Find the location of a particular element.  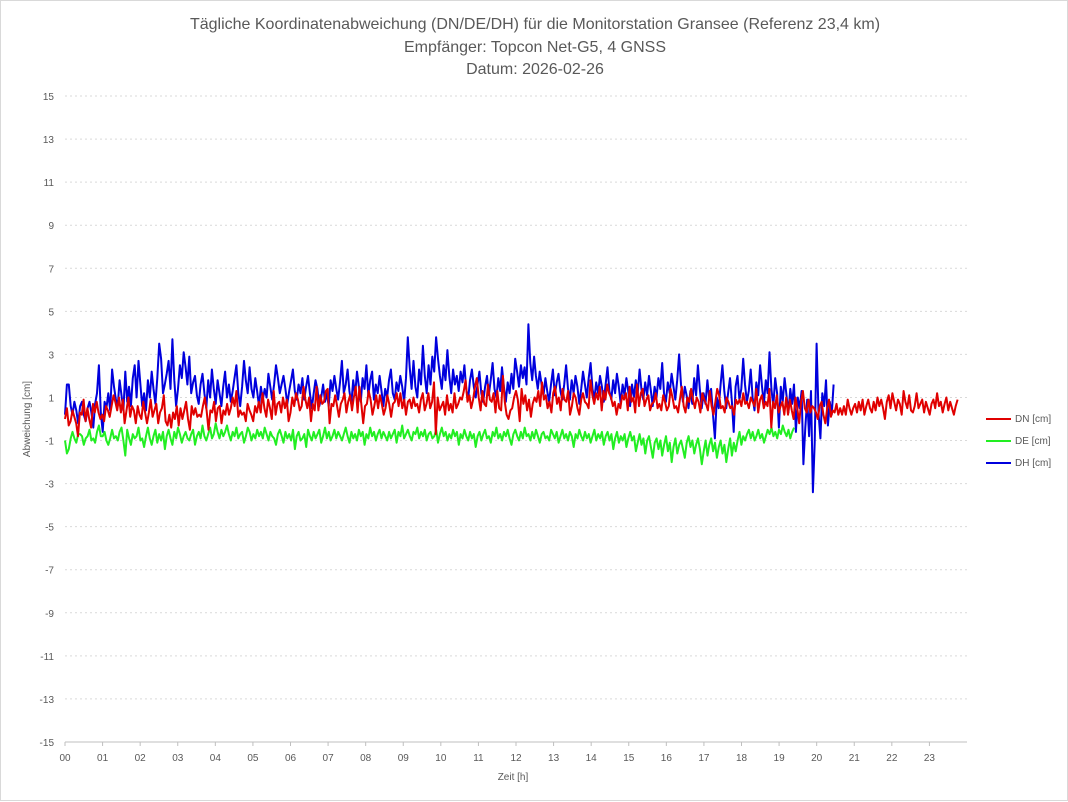

legend: DN [cm] DE [cm] DH [cm] is located at coordinates (1018, 441).